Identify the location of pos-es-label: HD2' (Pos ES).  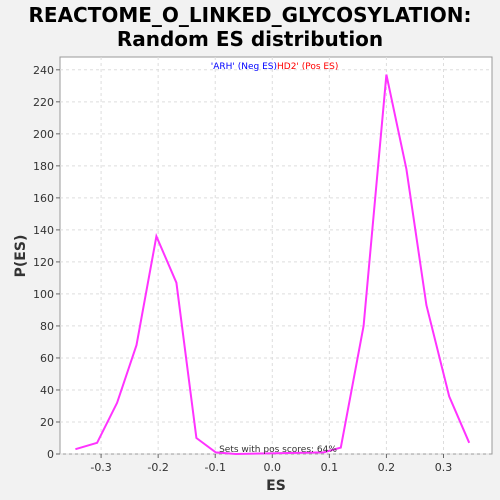
(307, 67).